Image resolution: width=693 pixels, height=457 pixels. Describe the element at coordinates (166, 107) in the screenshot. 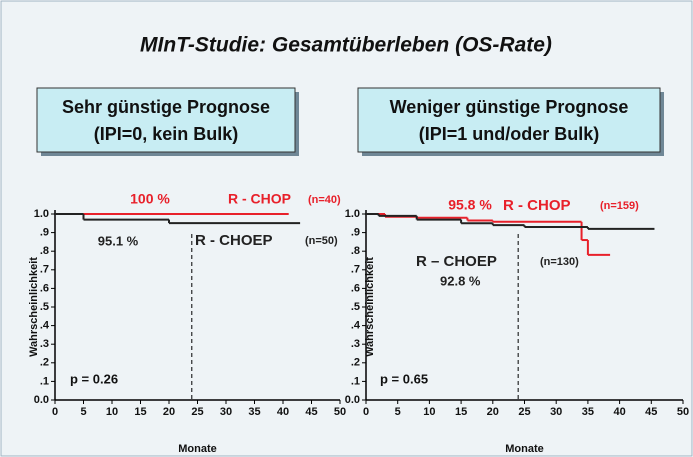

I see `box-title: Sehr günstige Prognose` at that location.